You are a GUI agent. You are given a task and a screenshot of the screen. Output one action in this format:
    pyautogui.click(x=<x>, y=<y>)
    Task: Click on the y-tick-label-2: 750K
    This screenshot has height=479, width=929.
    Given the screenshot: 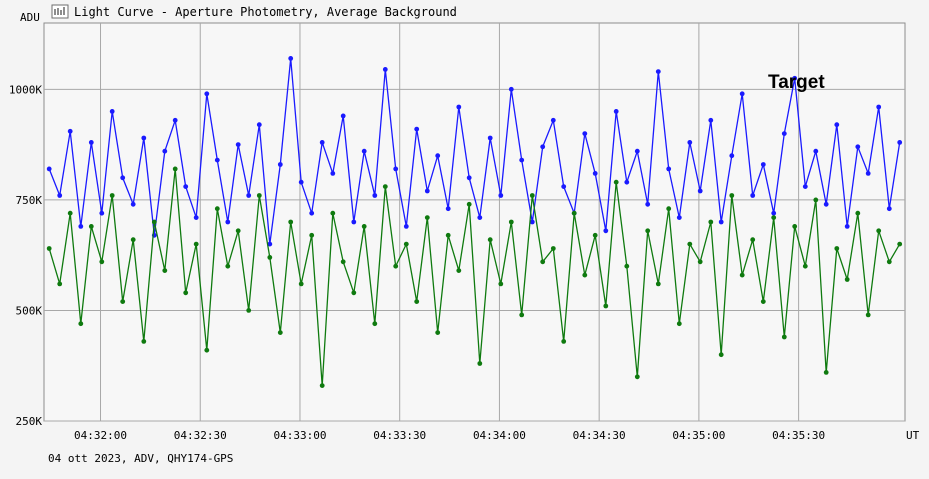 What is the action you would take?
    pyautogui.click(x=29, y=200)
    